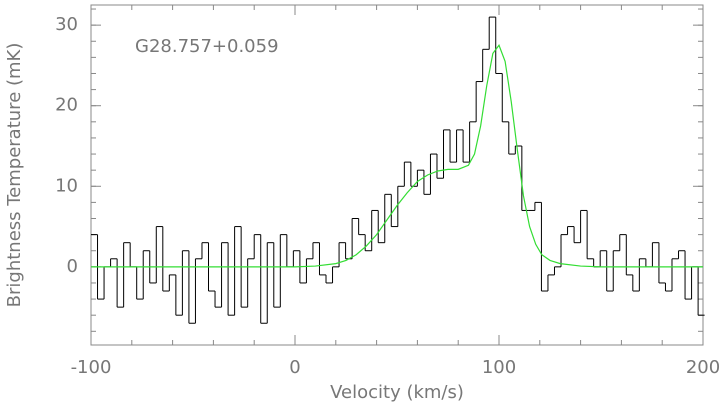 The width and height of the screenshot is (721, 405). I want to click on y-tick-label: 20, so click(66, 105).